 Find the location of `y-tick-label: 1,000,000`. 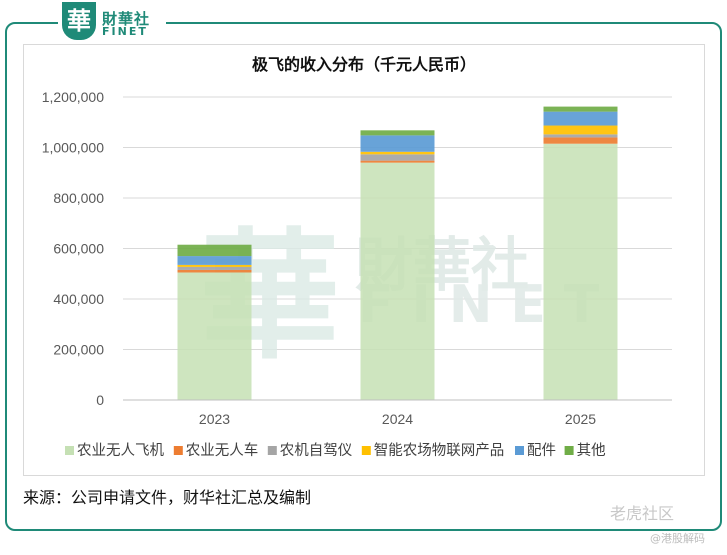

y-tick-label: 1,000,000 is located at coordinates (73, 148).